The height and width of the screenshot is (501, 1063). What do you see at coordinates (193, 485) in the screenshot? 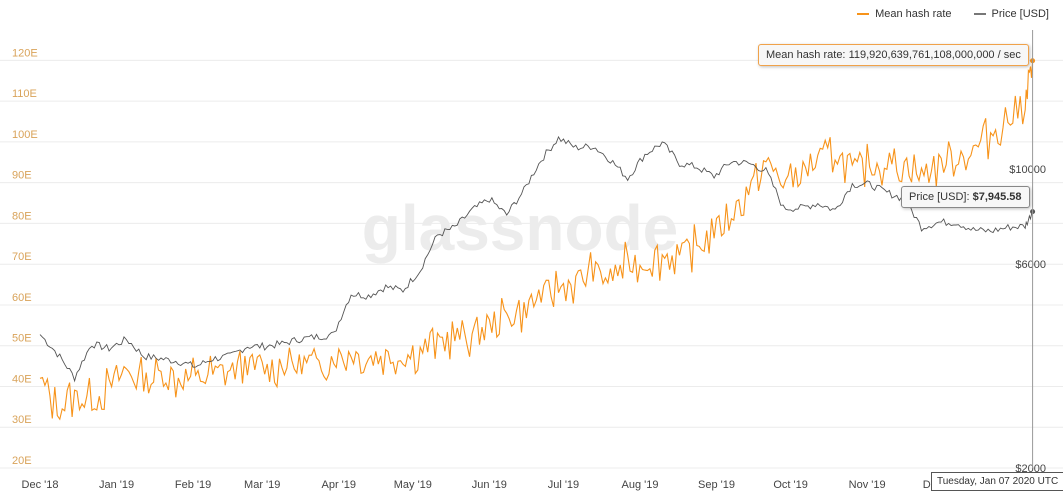
I see `x-tick-label: Feb '19` at bounding box center [193, 485].